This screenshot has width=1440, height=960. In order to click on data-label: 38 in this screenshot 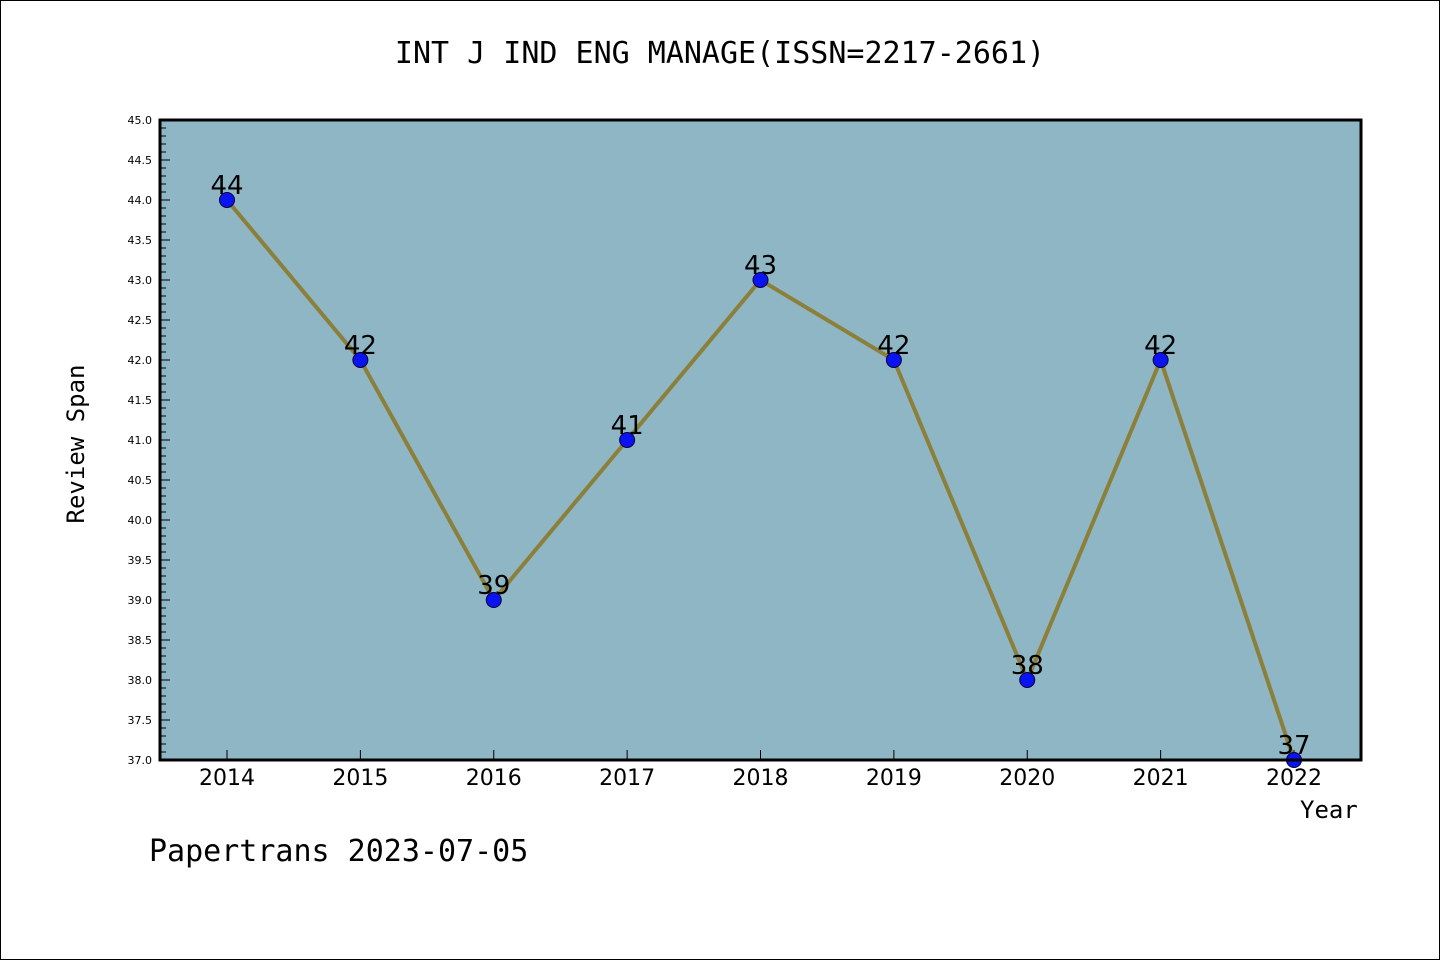, I will do `click(1027, 666)`.